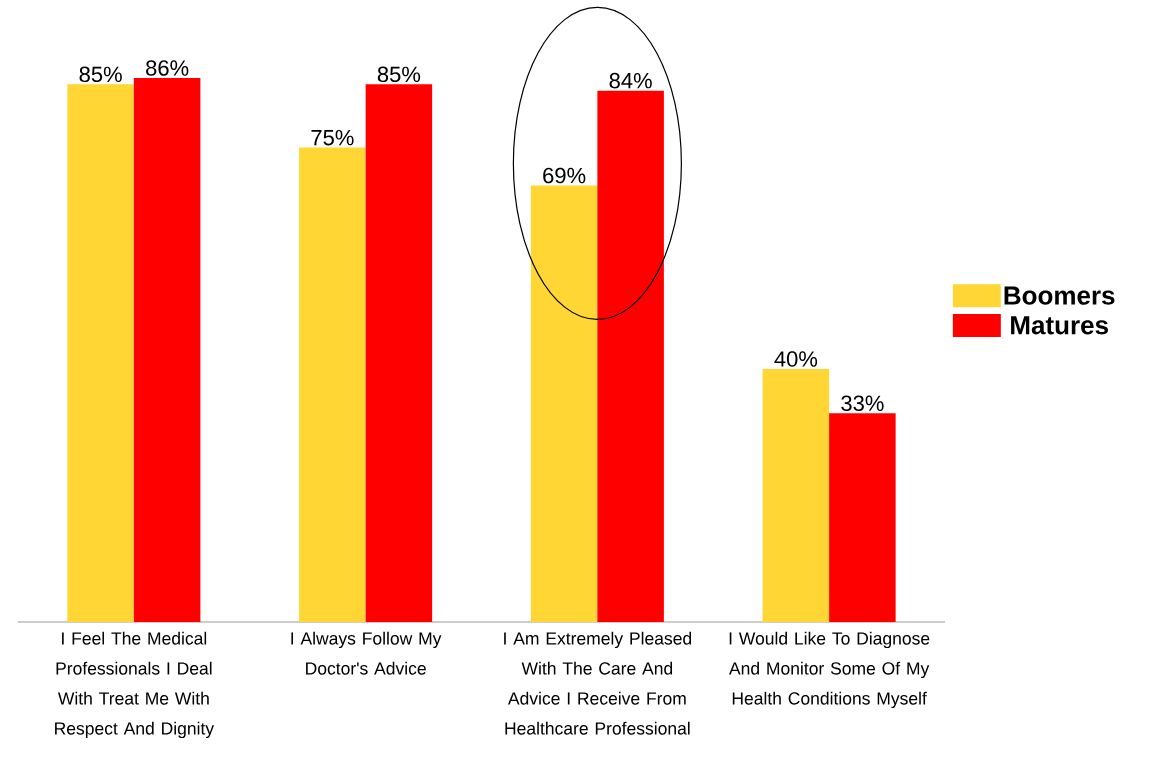  I want to click on data-label: 69%, so click(564, 175).